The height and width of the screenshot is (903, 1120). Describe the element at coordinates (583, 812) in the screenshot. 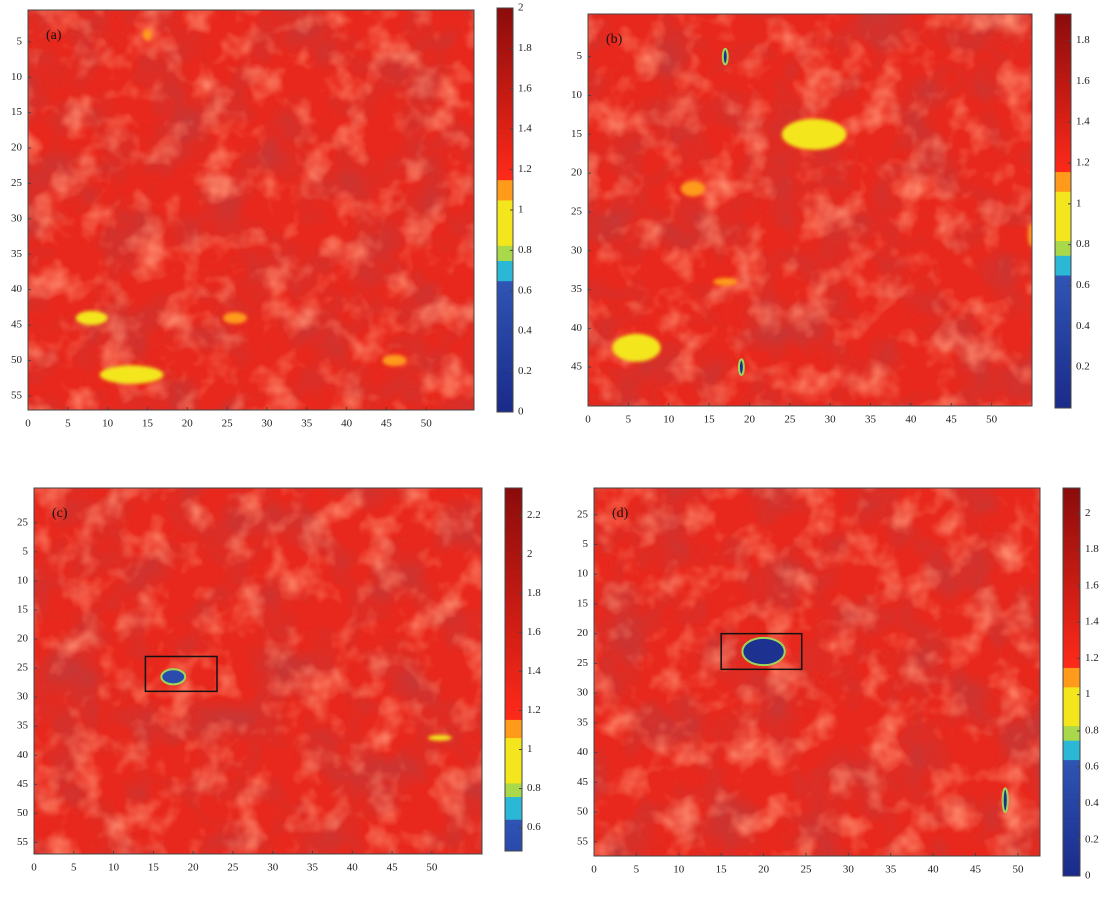

I see `y-tick-label: 50` at that location.